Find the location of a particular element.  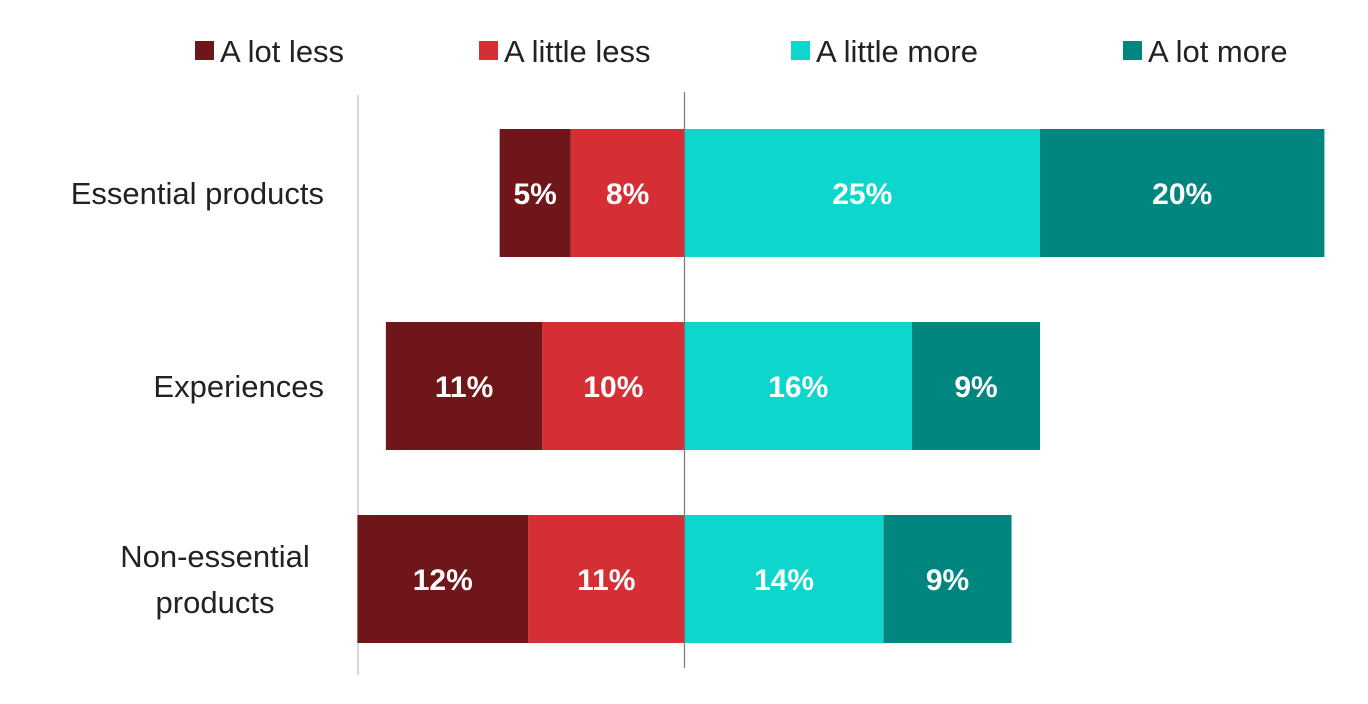

bar-label-essential-products-a-little-less: 8% is located at coordinates (627, 194).